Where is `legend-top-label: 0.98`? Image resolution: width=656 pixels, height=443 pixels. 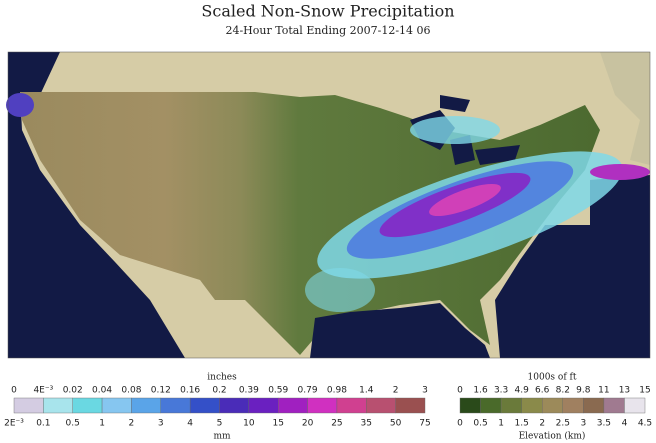 legend-top-label: 0.98 is located at coordinates (337, 391).